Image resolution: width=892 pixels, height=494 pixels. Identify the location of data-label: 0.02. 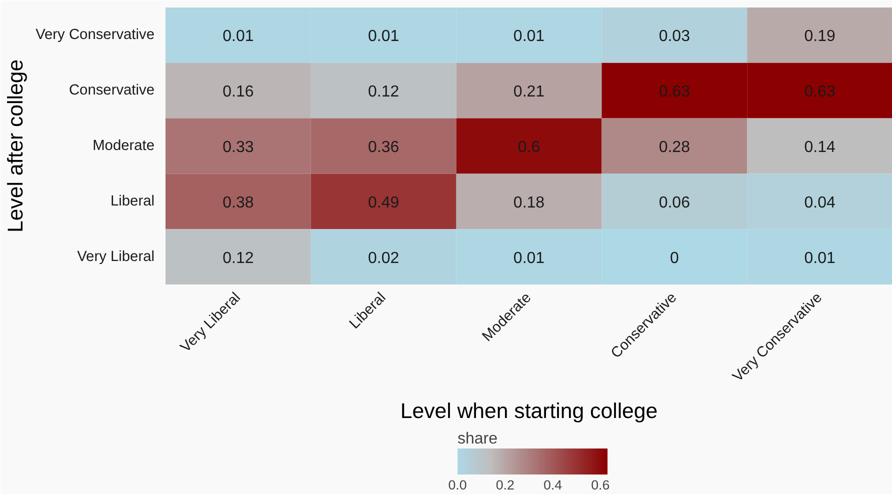
(384, 258).